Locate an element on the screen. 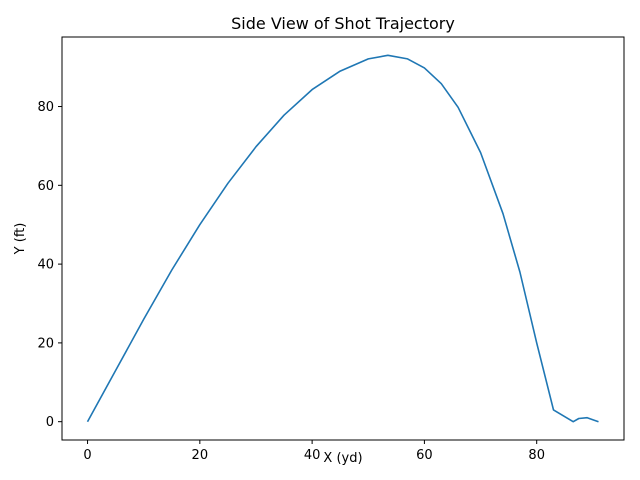 The width and height of the screenshot is (640, 480). x-axis-label: X (yd) is located at coordinates (342, 458).